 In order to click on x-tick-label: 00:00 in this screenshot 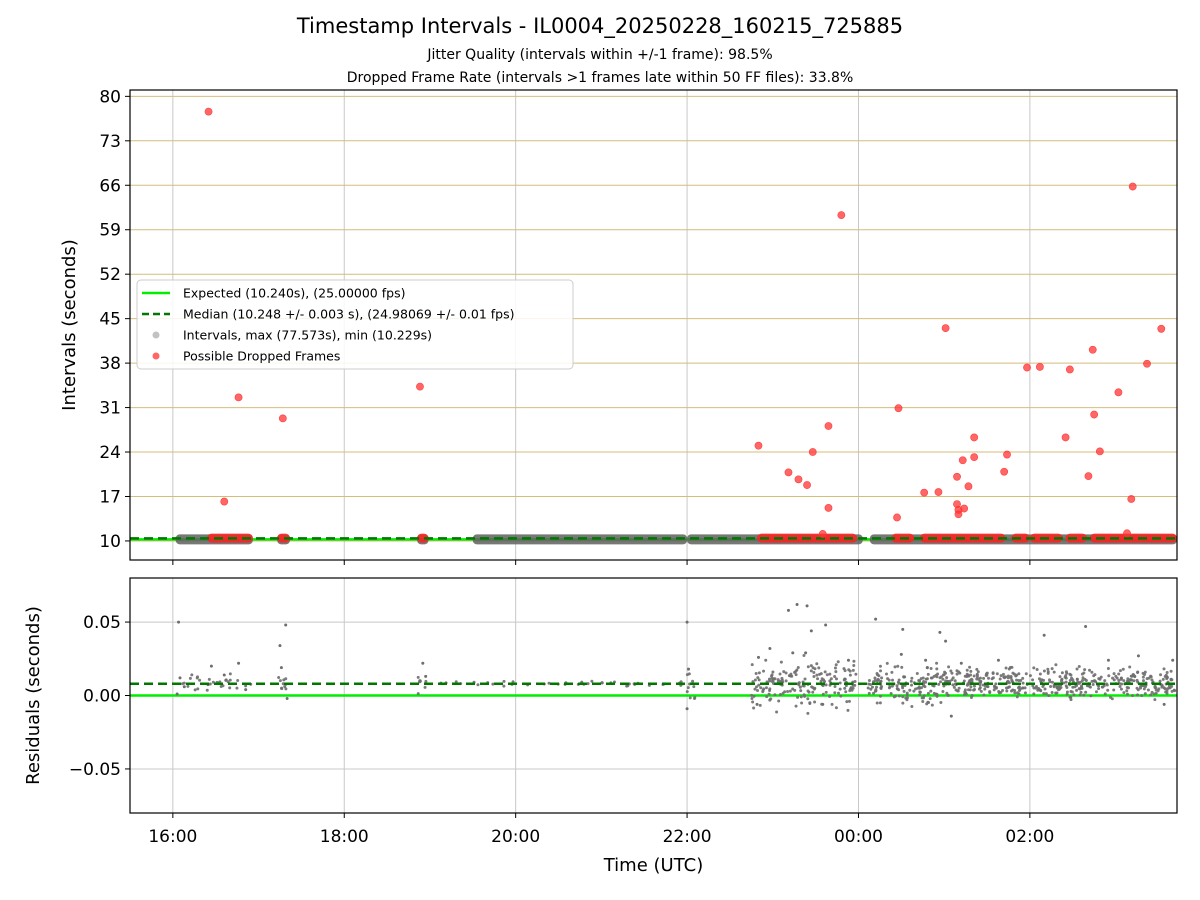, I will do `click(858, 837)`.